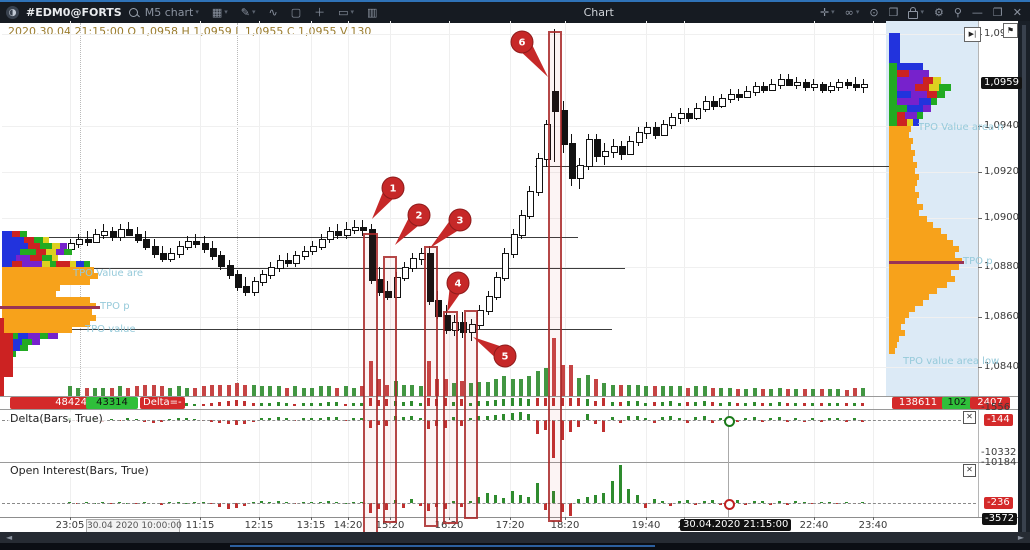 The height and width of the screenshot is (550, 1030). Describe the element at coordinates (972, 34) in the screenshot. I see `goto-latest-button: ▶|` at that location.